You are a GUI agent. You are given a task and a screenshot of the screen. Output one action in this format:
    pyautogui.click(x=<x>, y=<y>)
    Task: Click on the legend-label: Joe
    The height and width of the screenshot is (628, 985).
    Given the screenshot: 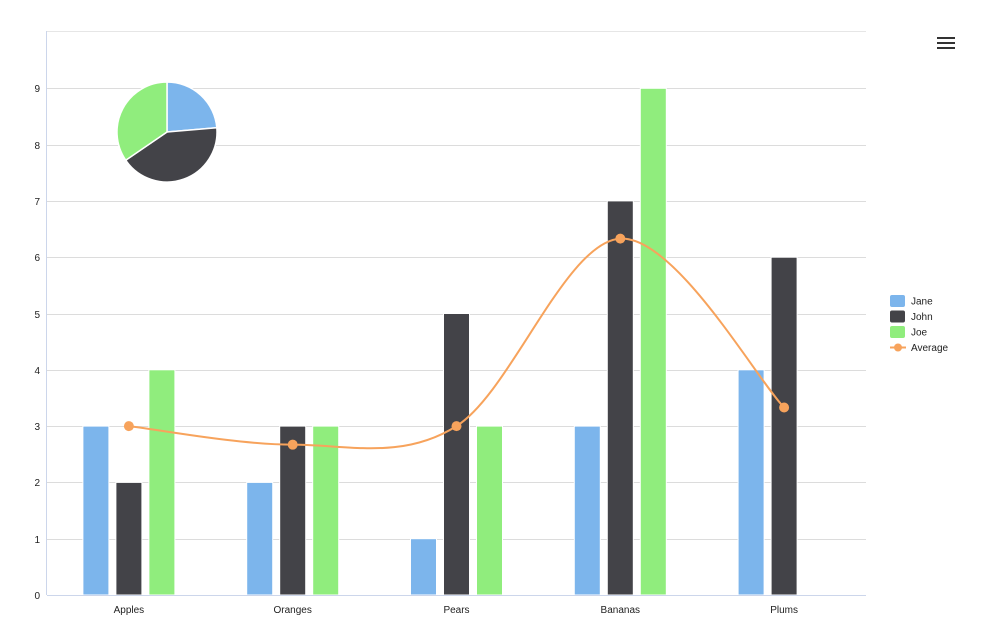 What is the action you would take?
    pyautogui.click(x=919, y=333)
    